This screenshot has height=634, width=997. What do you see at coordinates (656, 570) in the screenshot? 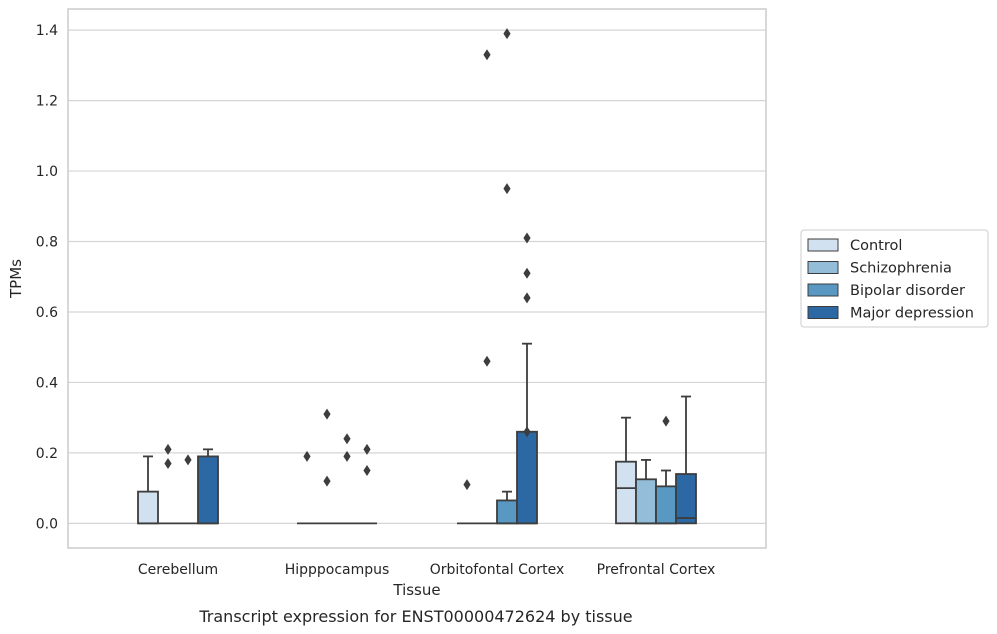
I see `x-tick-label: Prefrontal Cortex` at bounding box center [656, 570].